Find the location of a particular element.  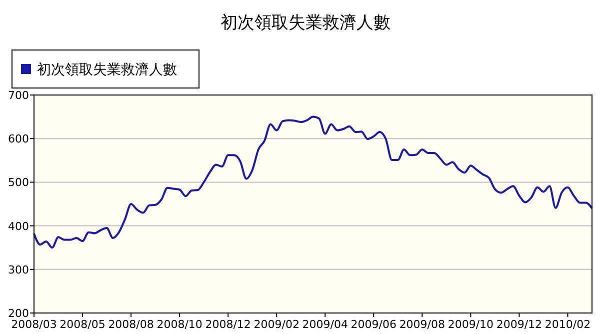

x-tick-label: 2009/04 is located at coordinates (325, 324).